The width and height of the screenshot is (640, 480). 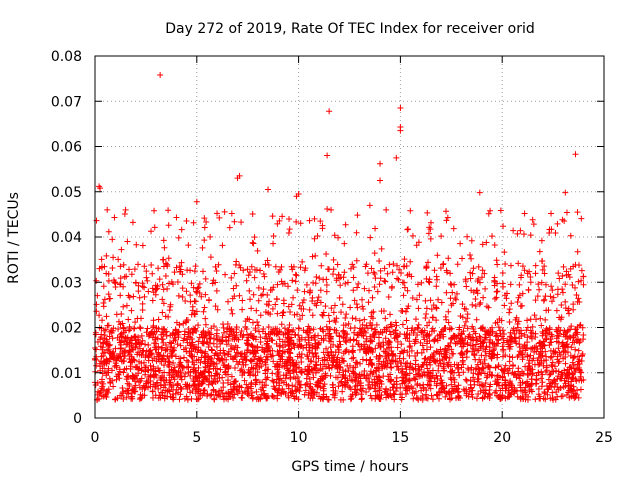 I want to click on y-tick-label: 0.03, so click(x=66, y=283).